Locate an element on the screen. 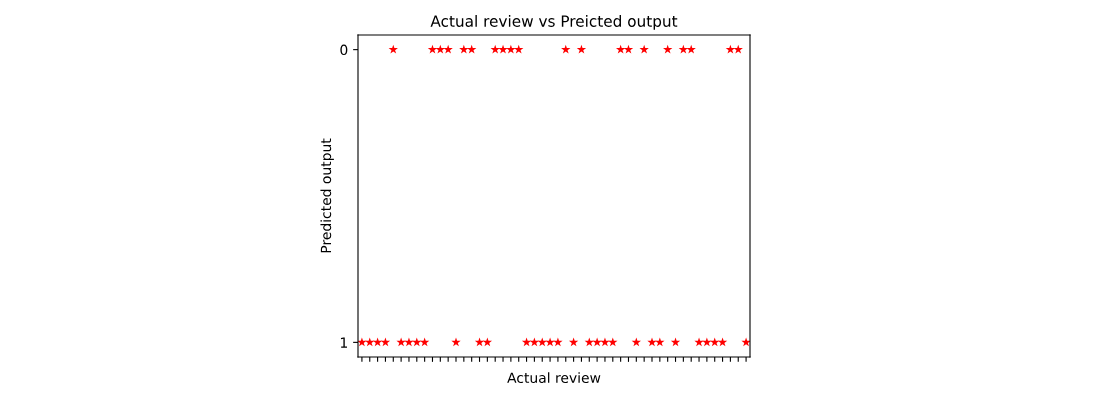  chart-title: Actual review vs Preicted output is located at coordinates (554, 22).